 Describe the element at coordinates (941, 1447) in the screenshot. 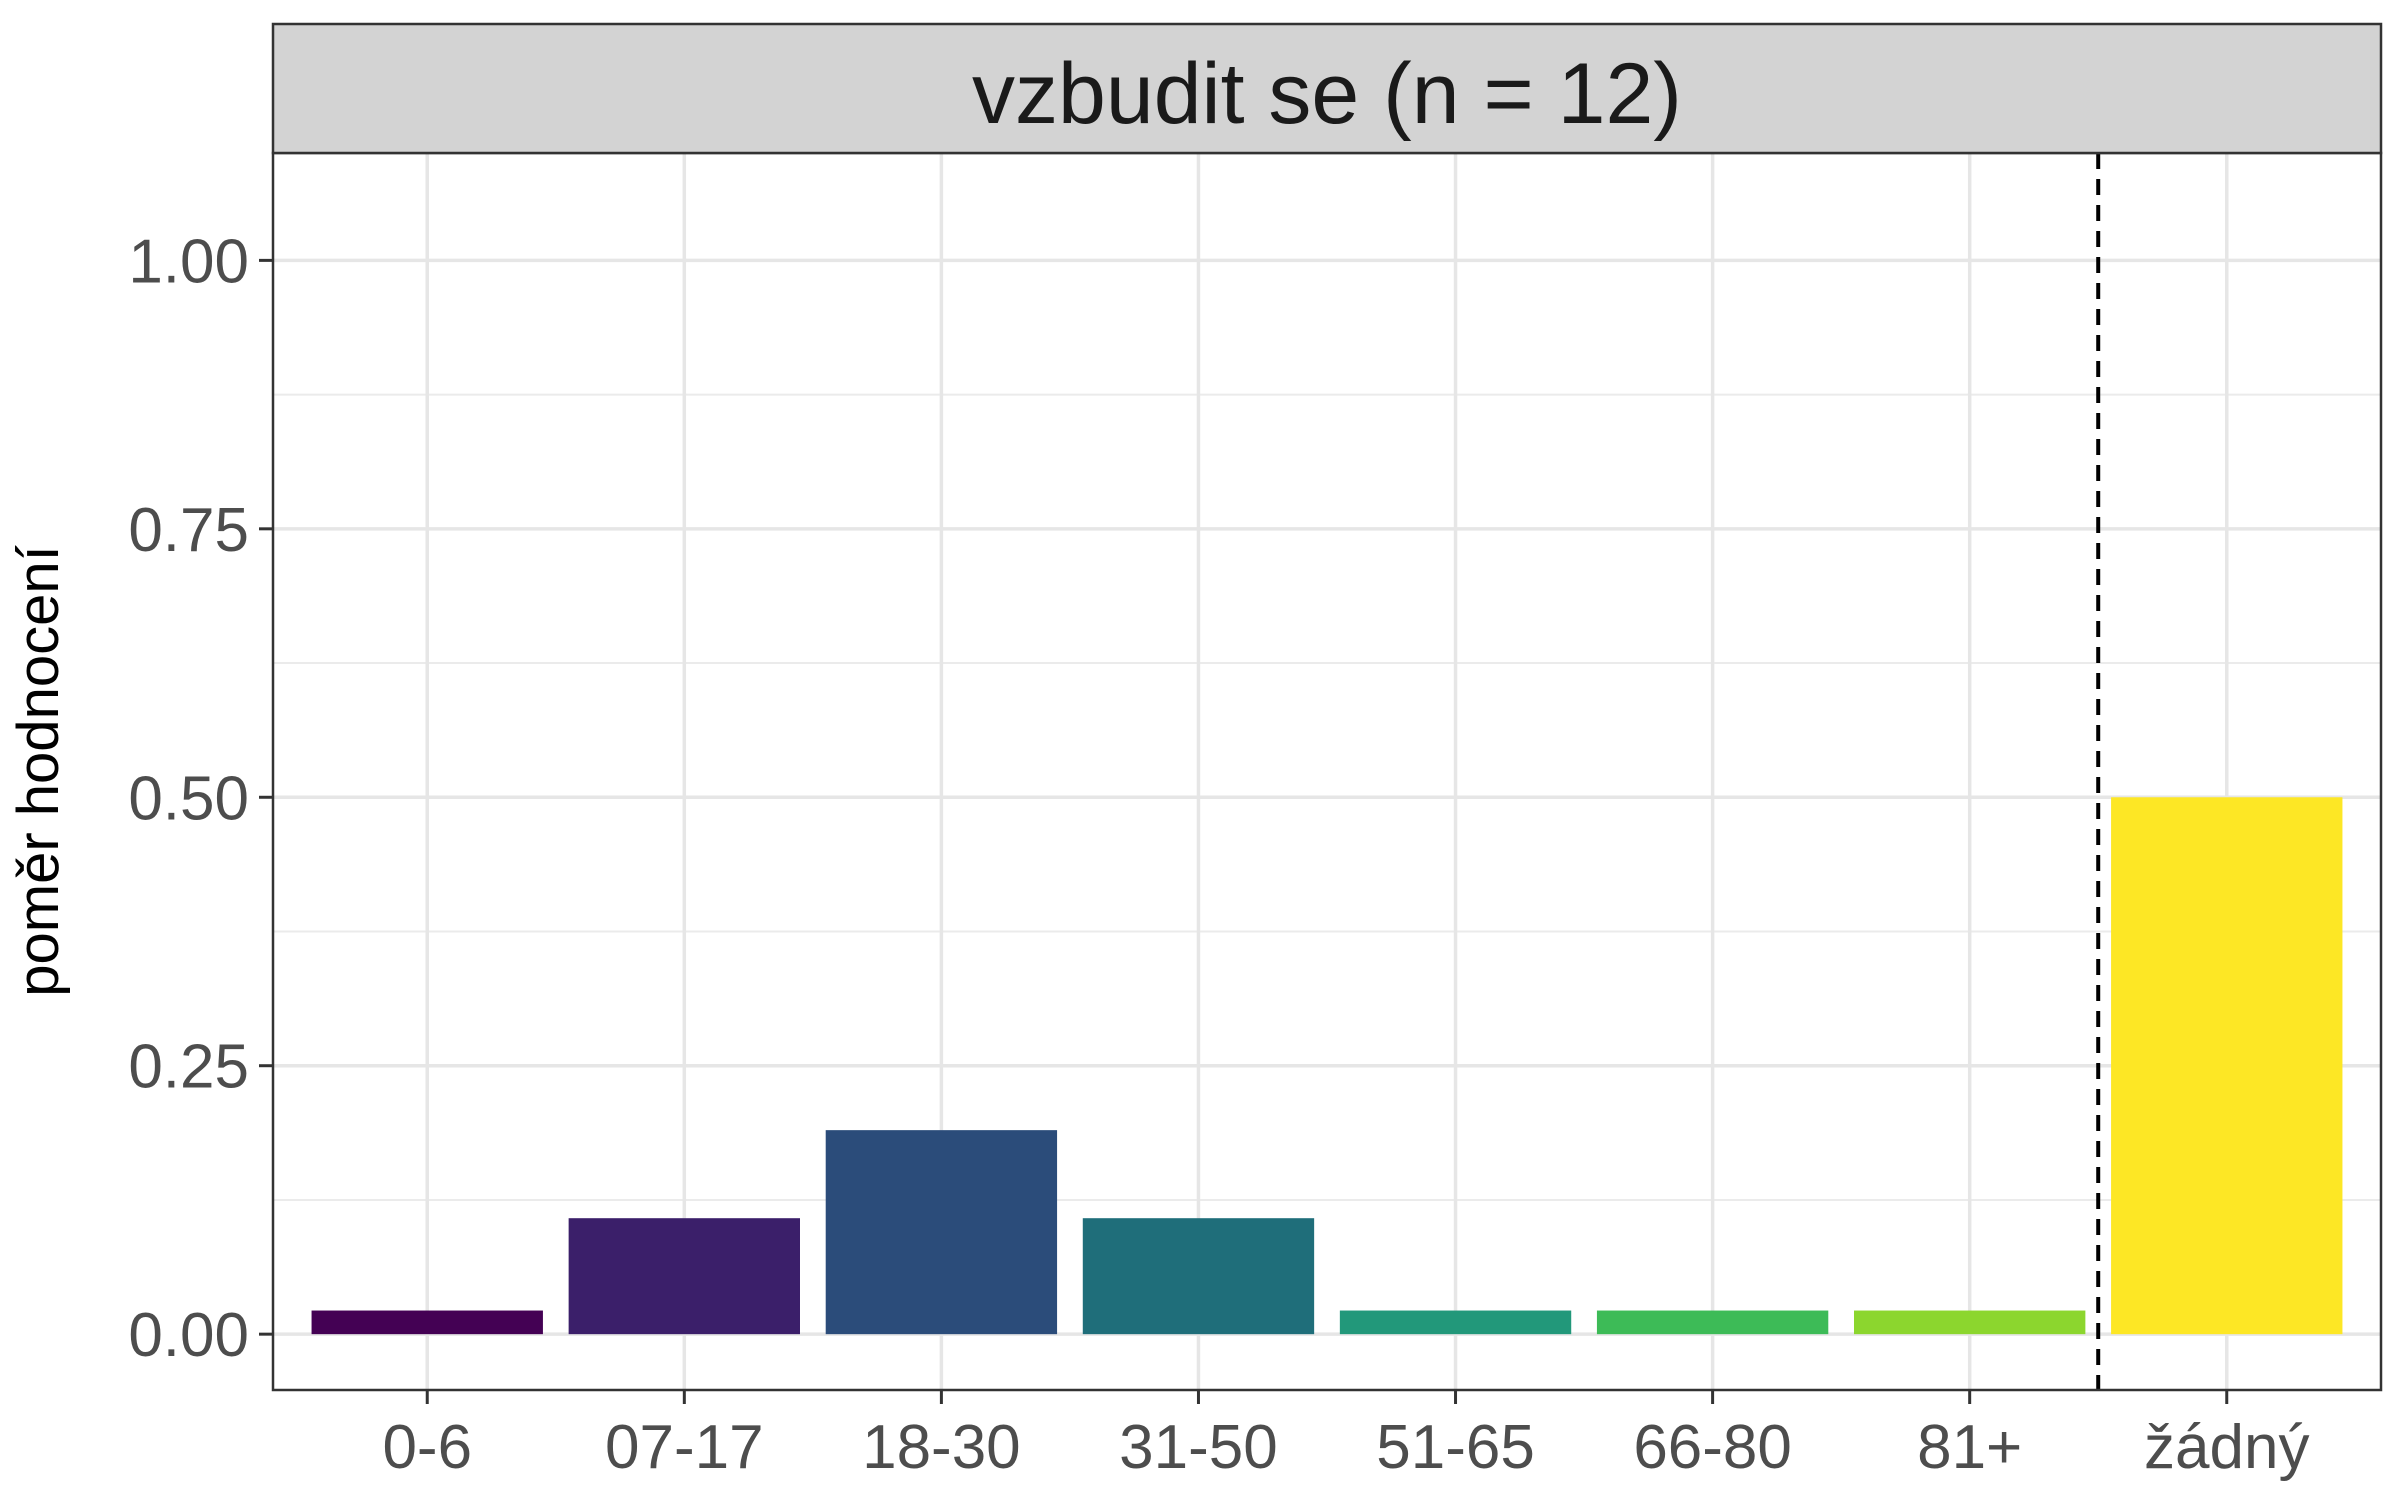

I see `x-tick-label: 18-30` at that location.